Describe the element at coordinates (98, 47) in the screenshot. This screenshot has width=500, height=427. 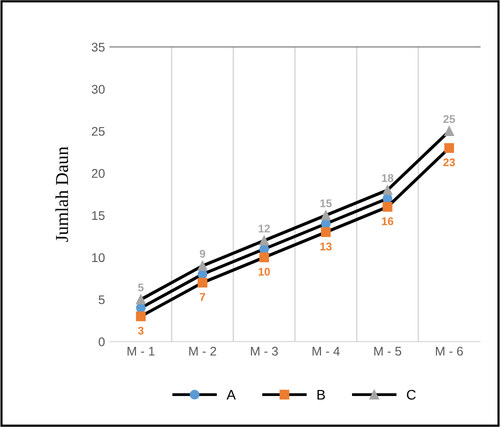
I see `y-tick-label: 35` at that location.